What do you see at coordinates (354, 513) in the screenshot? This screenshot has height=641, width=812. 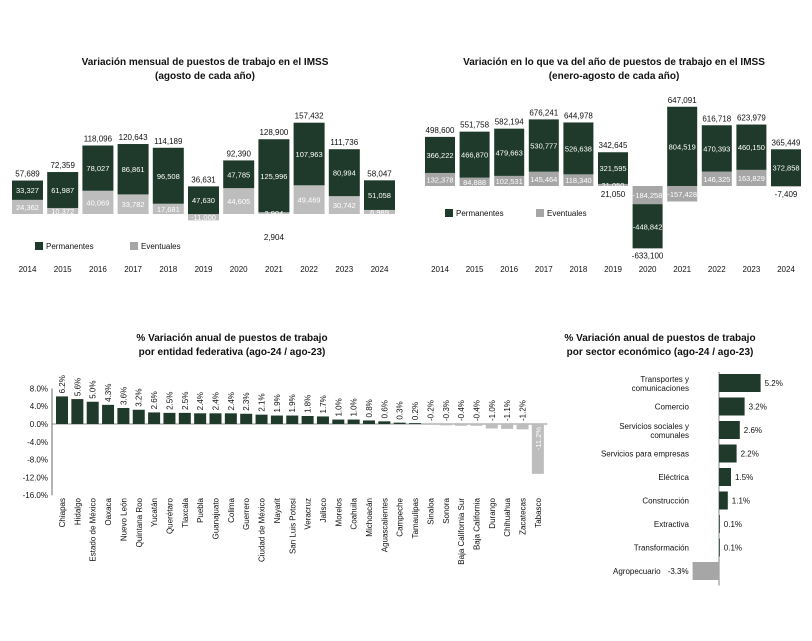 I see `x-tick-label: Coahuila` at bounding box center [354, 513].